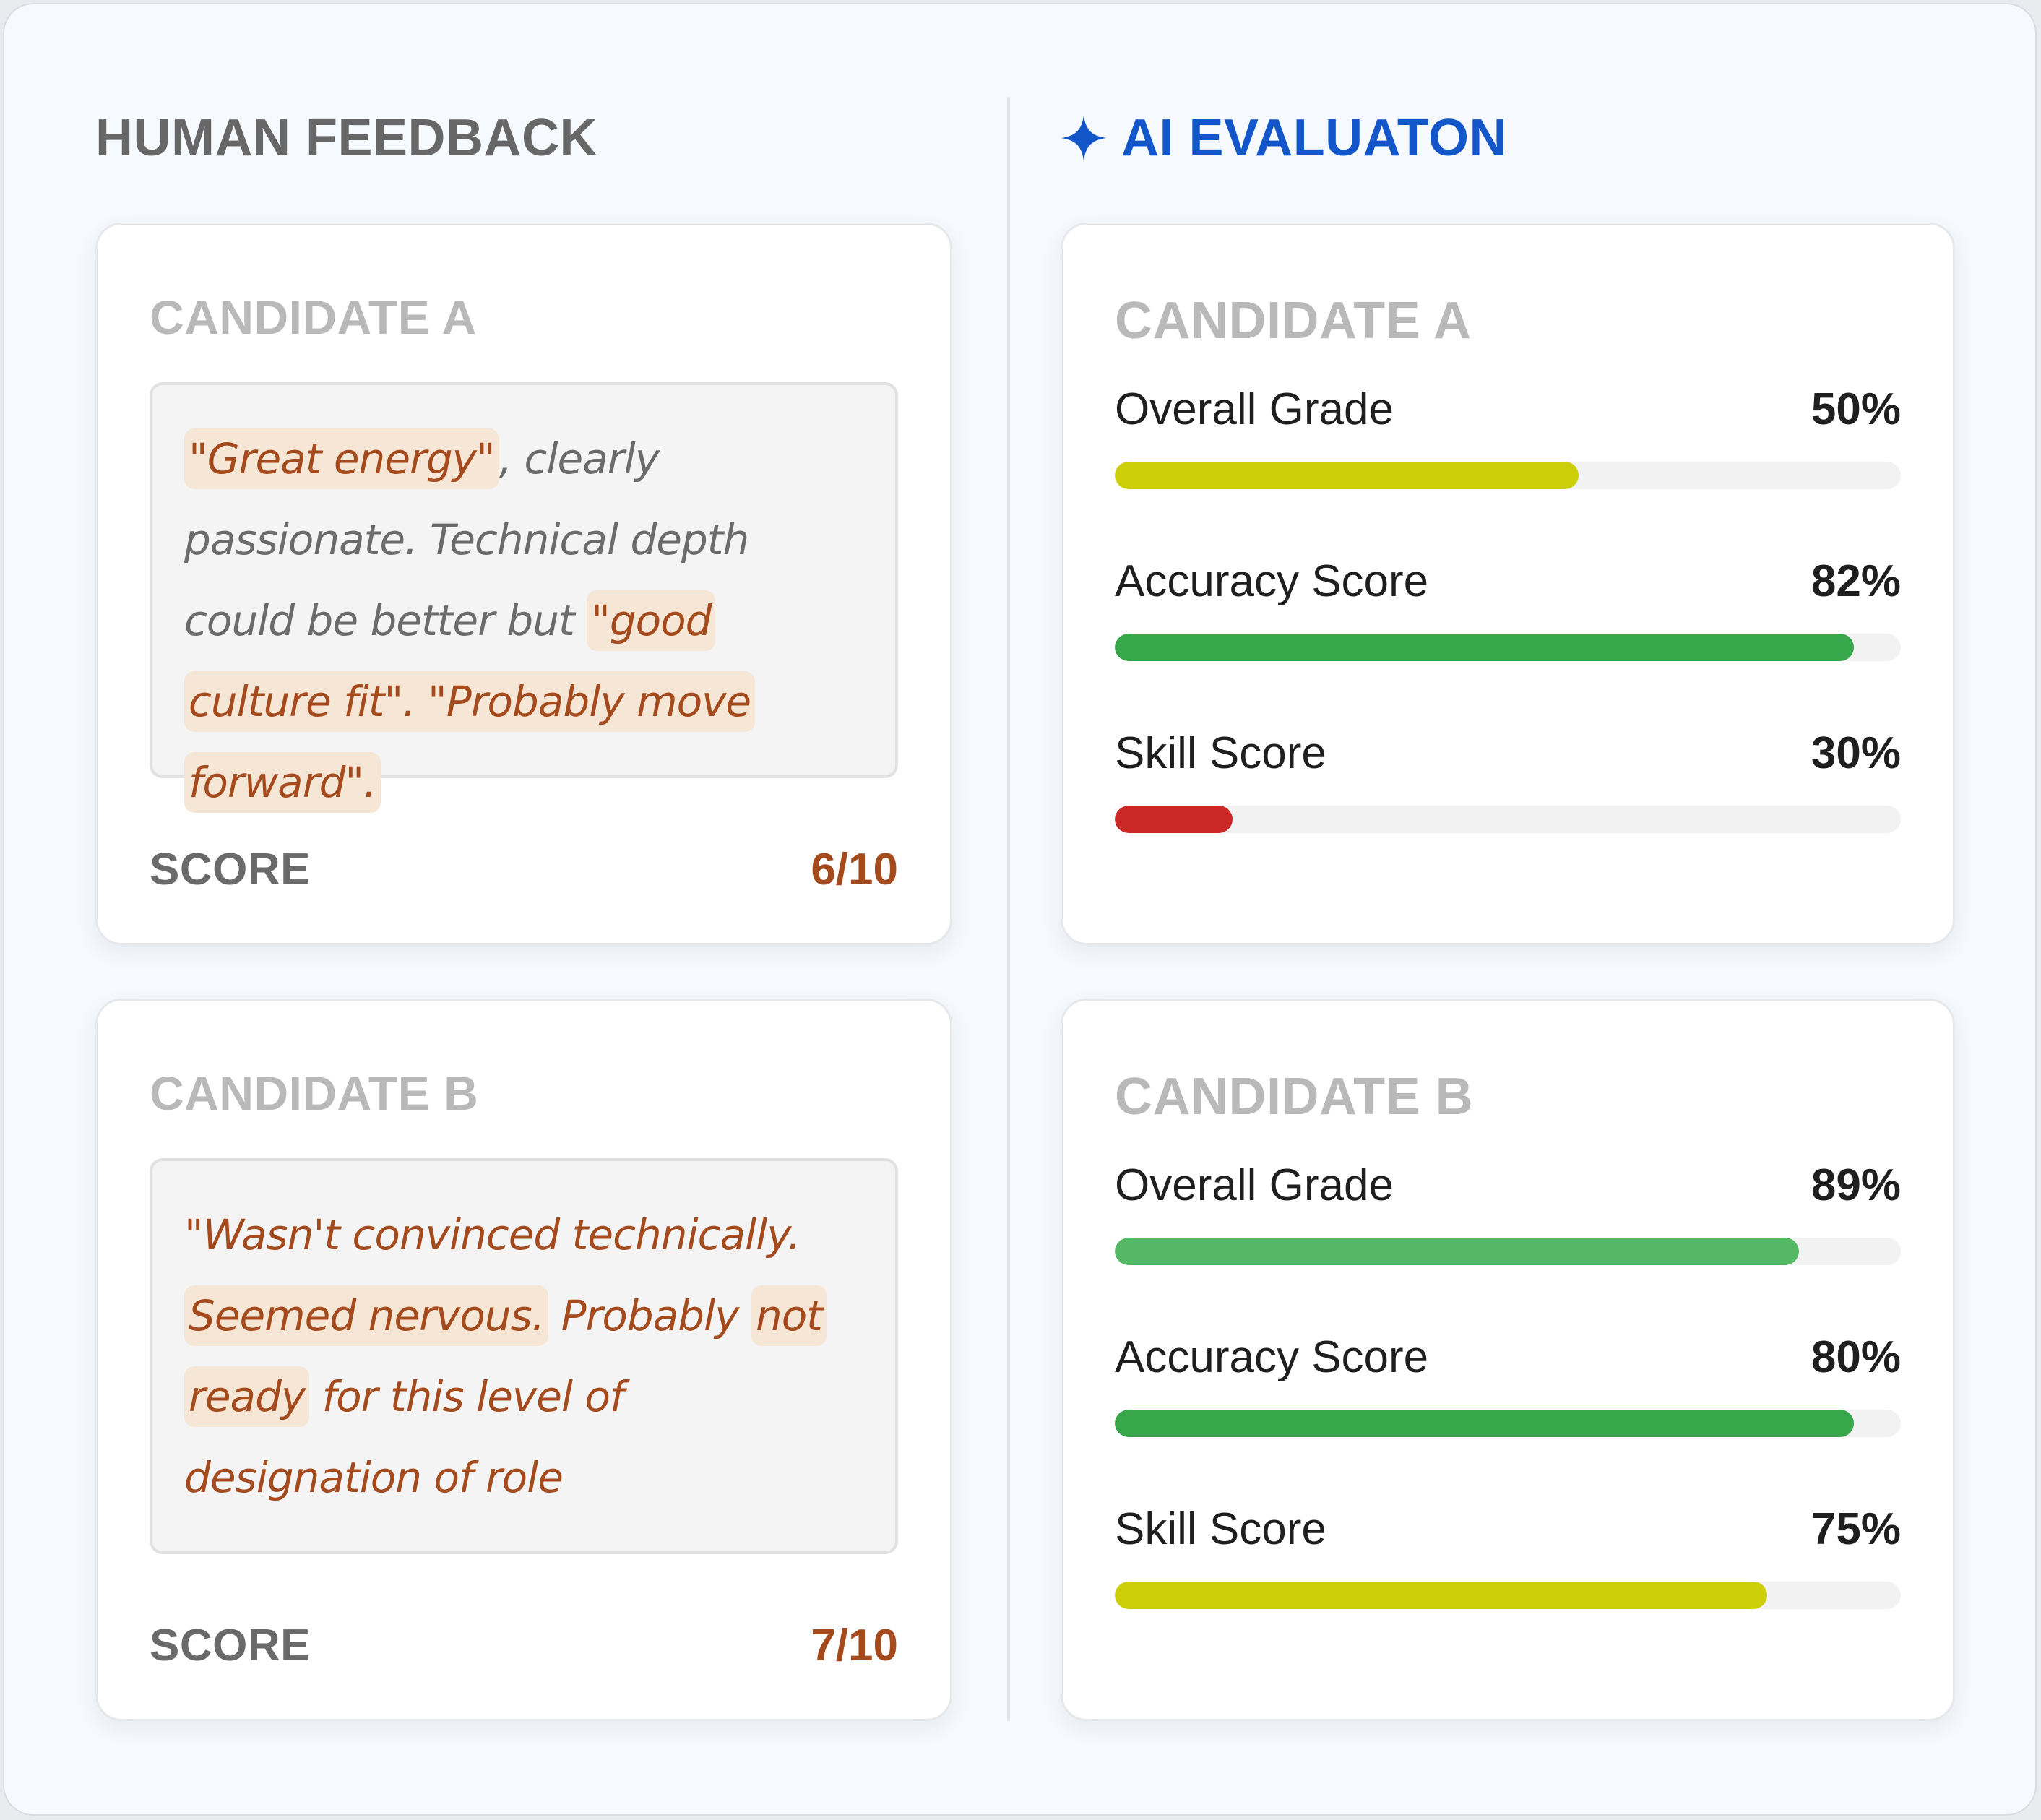 The width and height of the screenshot is (2041, 1820). I want to click on ai-evaluation-title: AI EVALUATON, so click(1283, 138).